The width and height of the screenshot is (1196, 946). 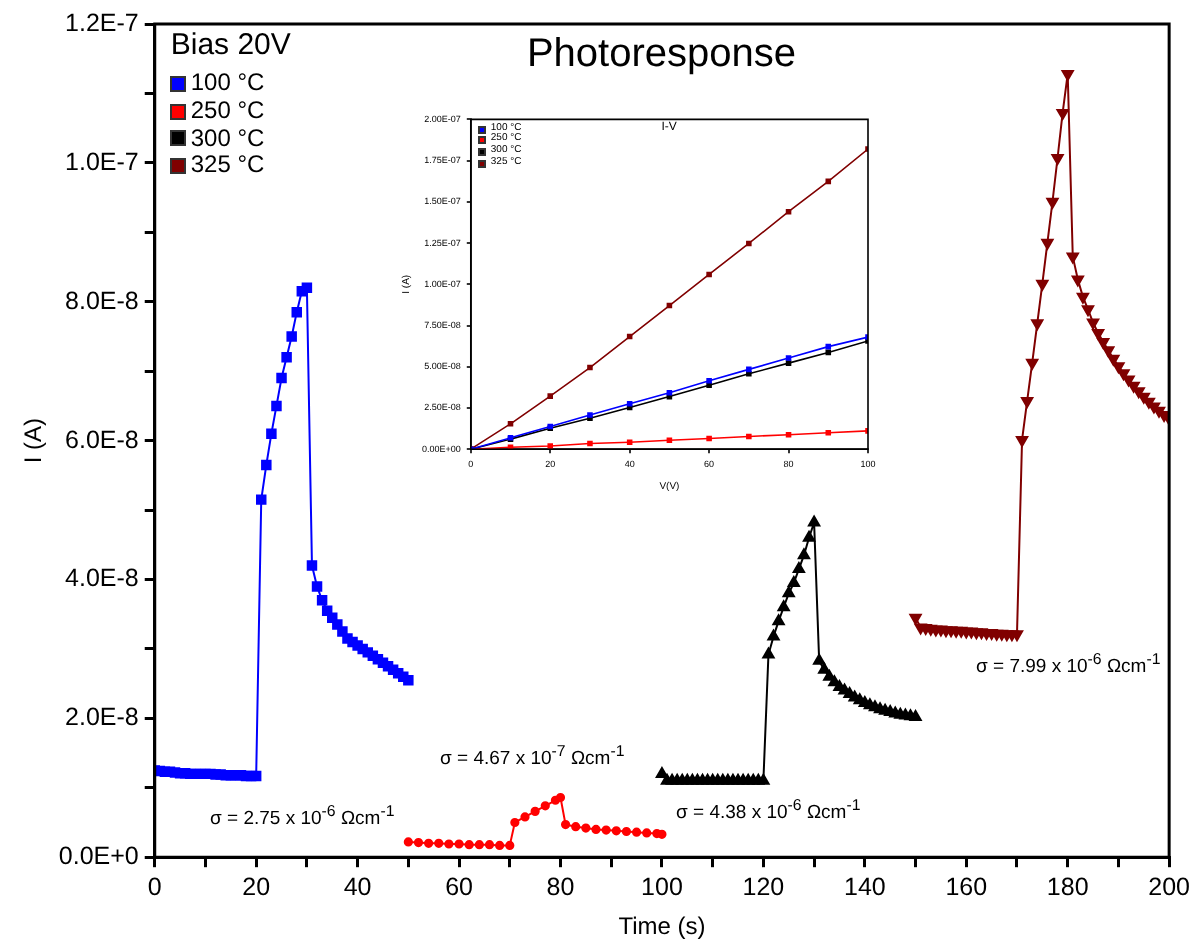 I want to click on y-tick-label: 1.2E-7, so click(x=102, y=22).